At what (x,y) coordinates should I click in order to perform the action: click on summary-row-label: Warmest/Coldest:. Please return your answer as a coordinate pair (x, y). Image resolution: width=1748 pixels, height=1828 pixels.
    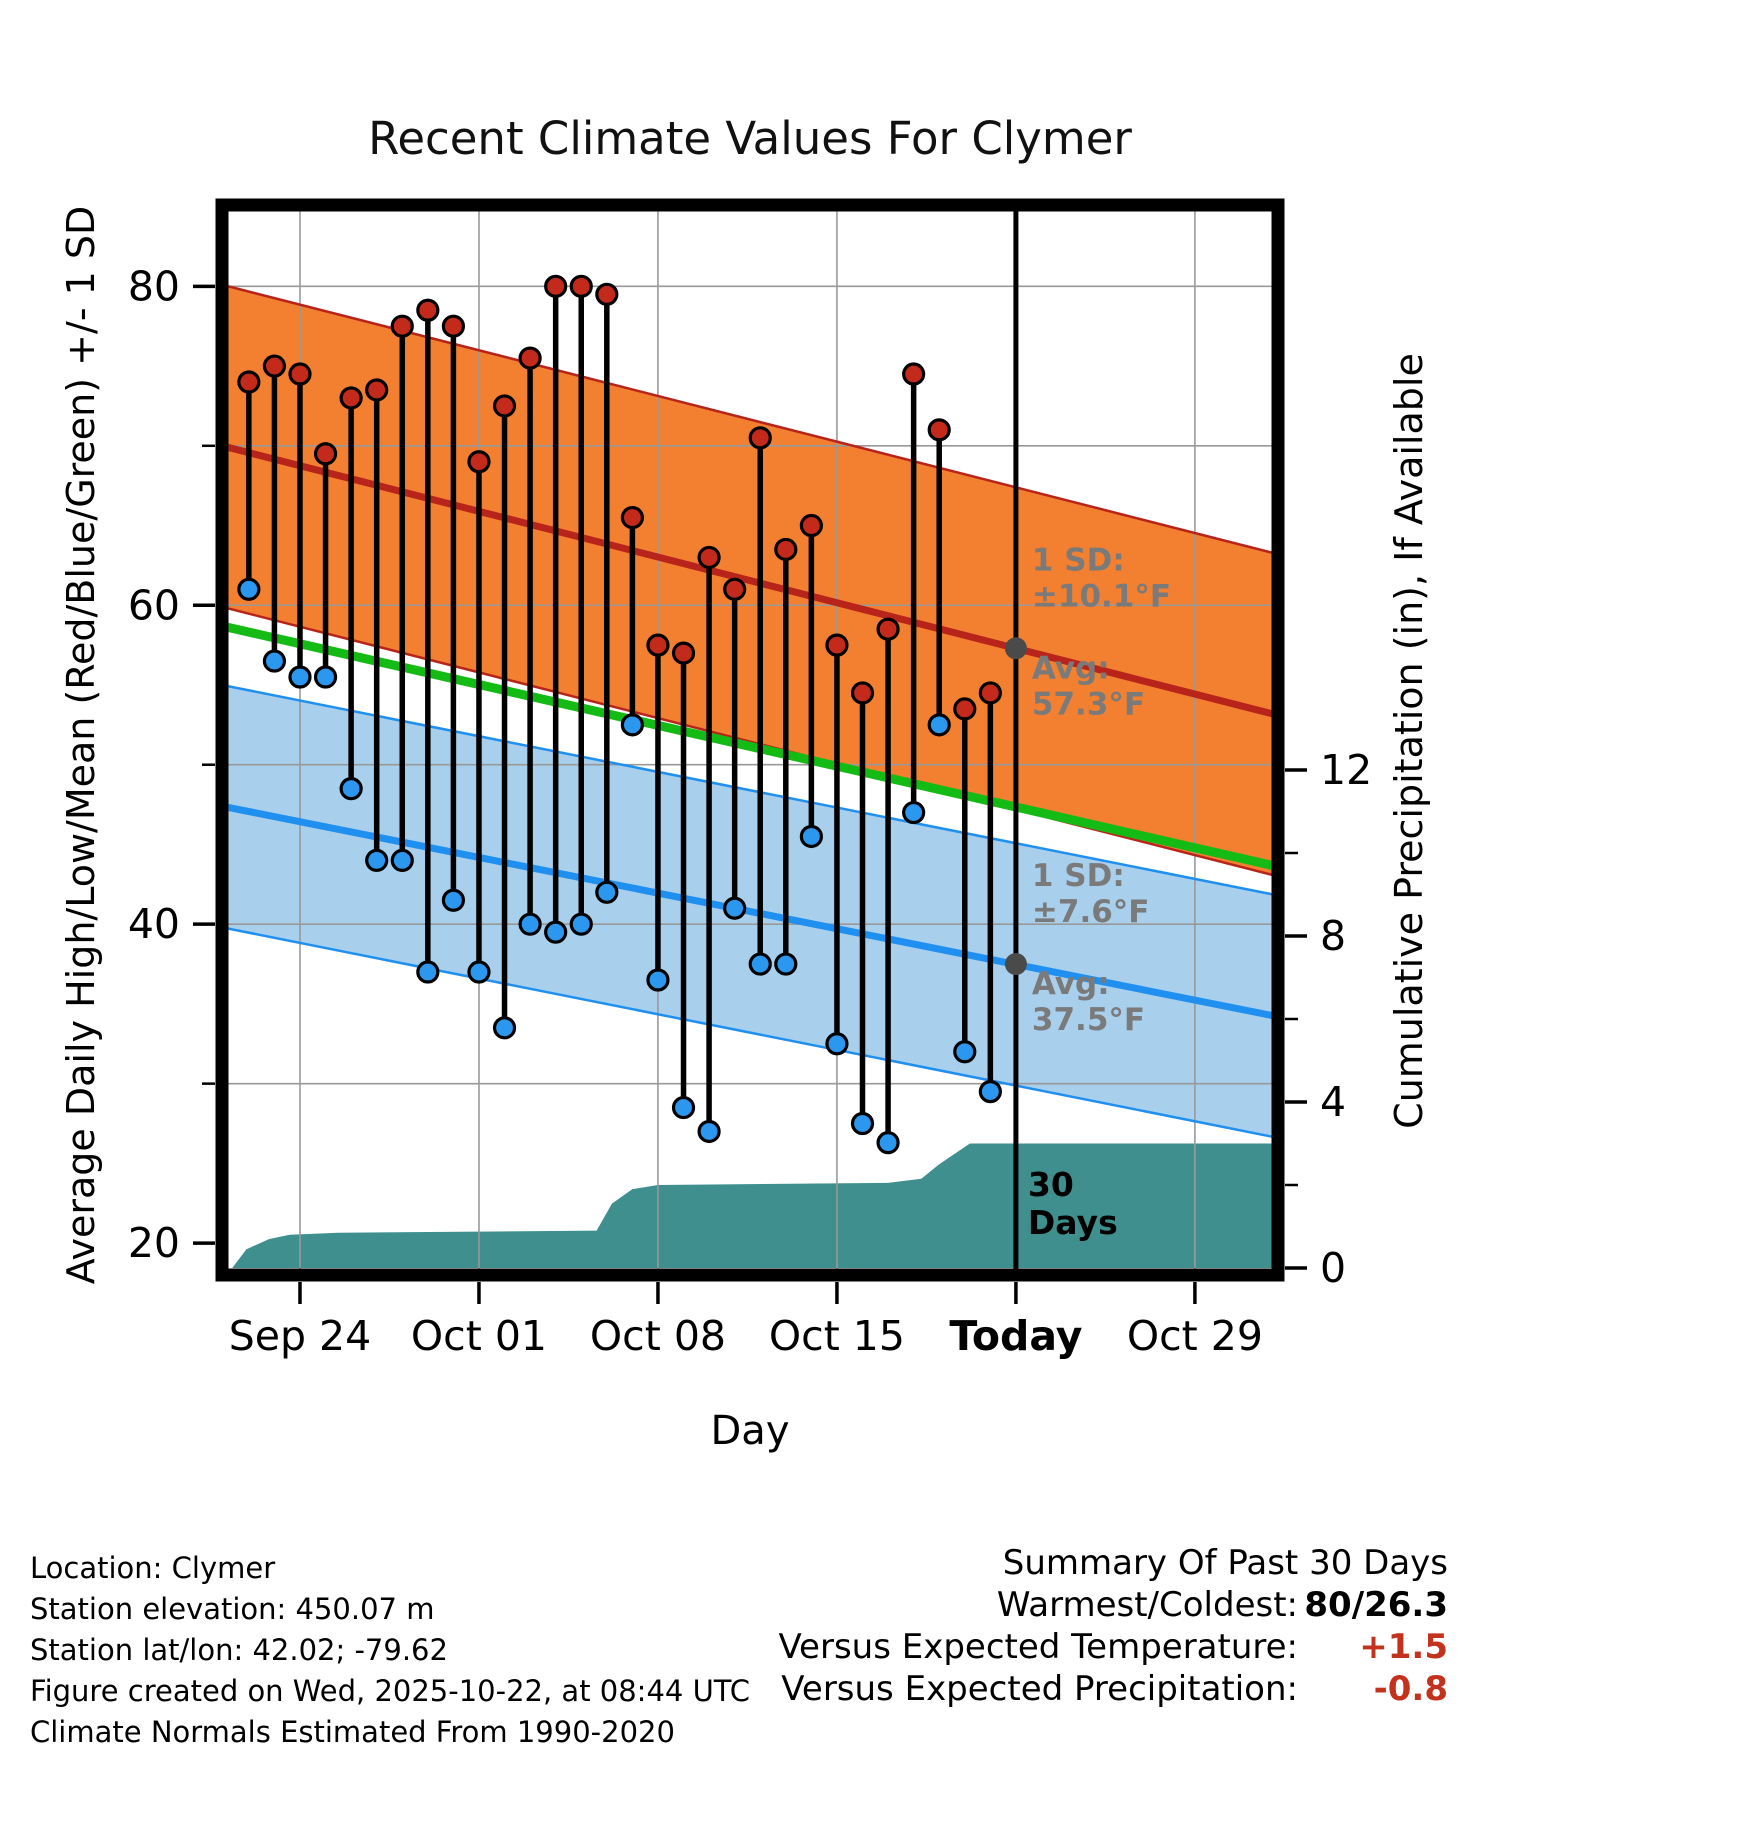
    Looking at the image, I should click on (1147, 1605).